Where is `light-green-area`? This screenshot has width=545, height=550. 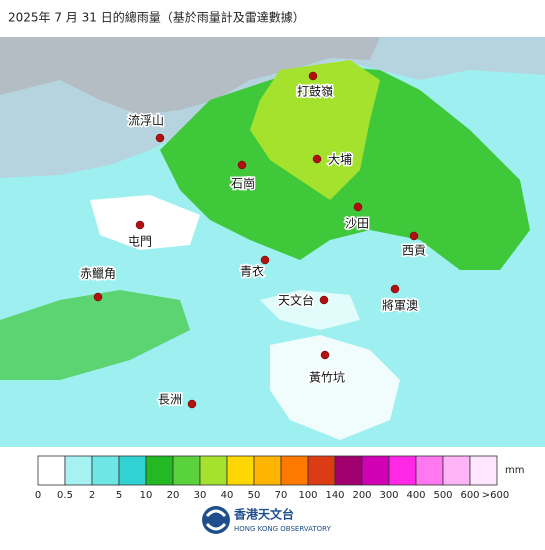 light-green-area is located at coordinates (315, 130).